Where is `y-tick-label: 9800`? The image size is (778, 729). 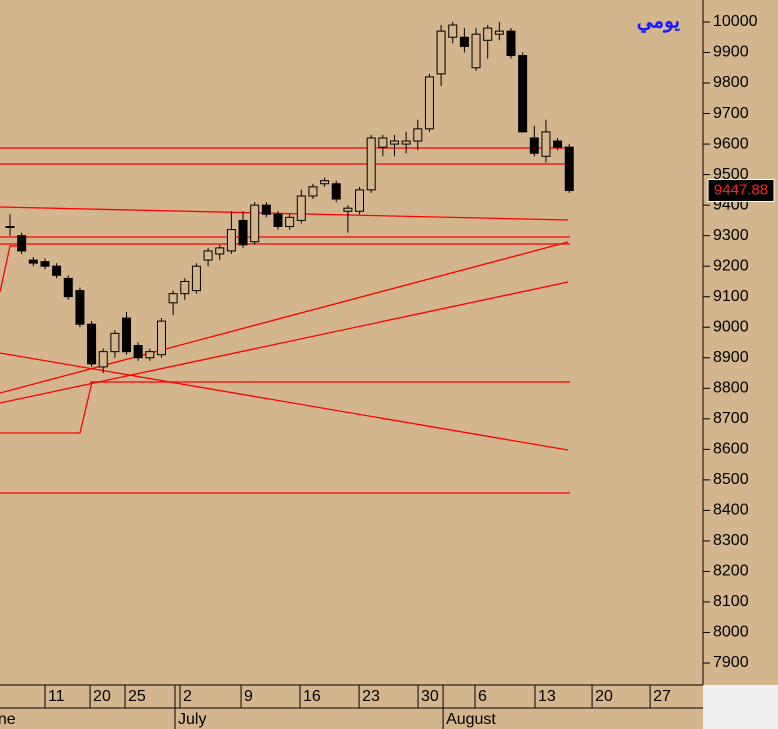
y-tick-label: 9800 is located at coordinates (731, 82).